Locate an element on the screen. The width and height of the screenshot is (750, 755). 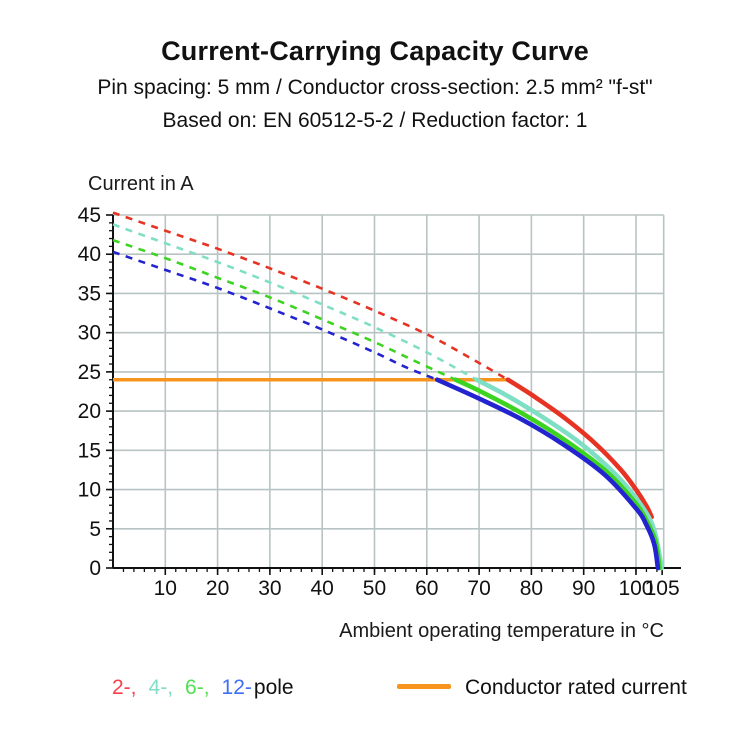
x-tick-label-40: 40 is located at coordinates (322, 588).